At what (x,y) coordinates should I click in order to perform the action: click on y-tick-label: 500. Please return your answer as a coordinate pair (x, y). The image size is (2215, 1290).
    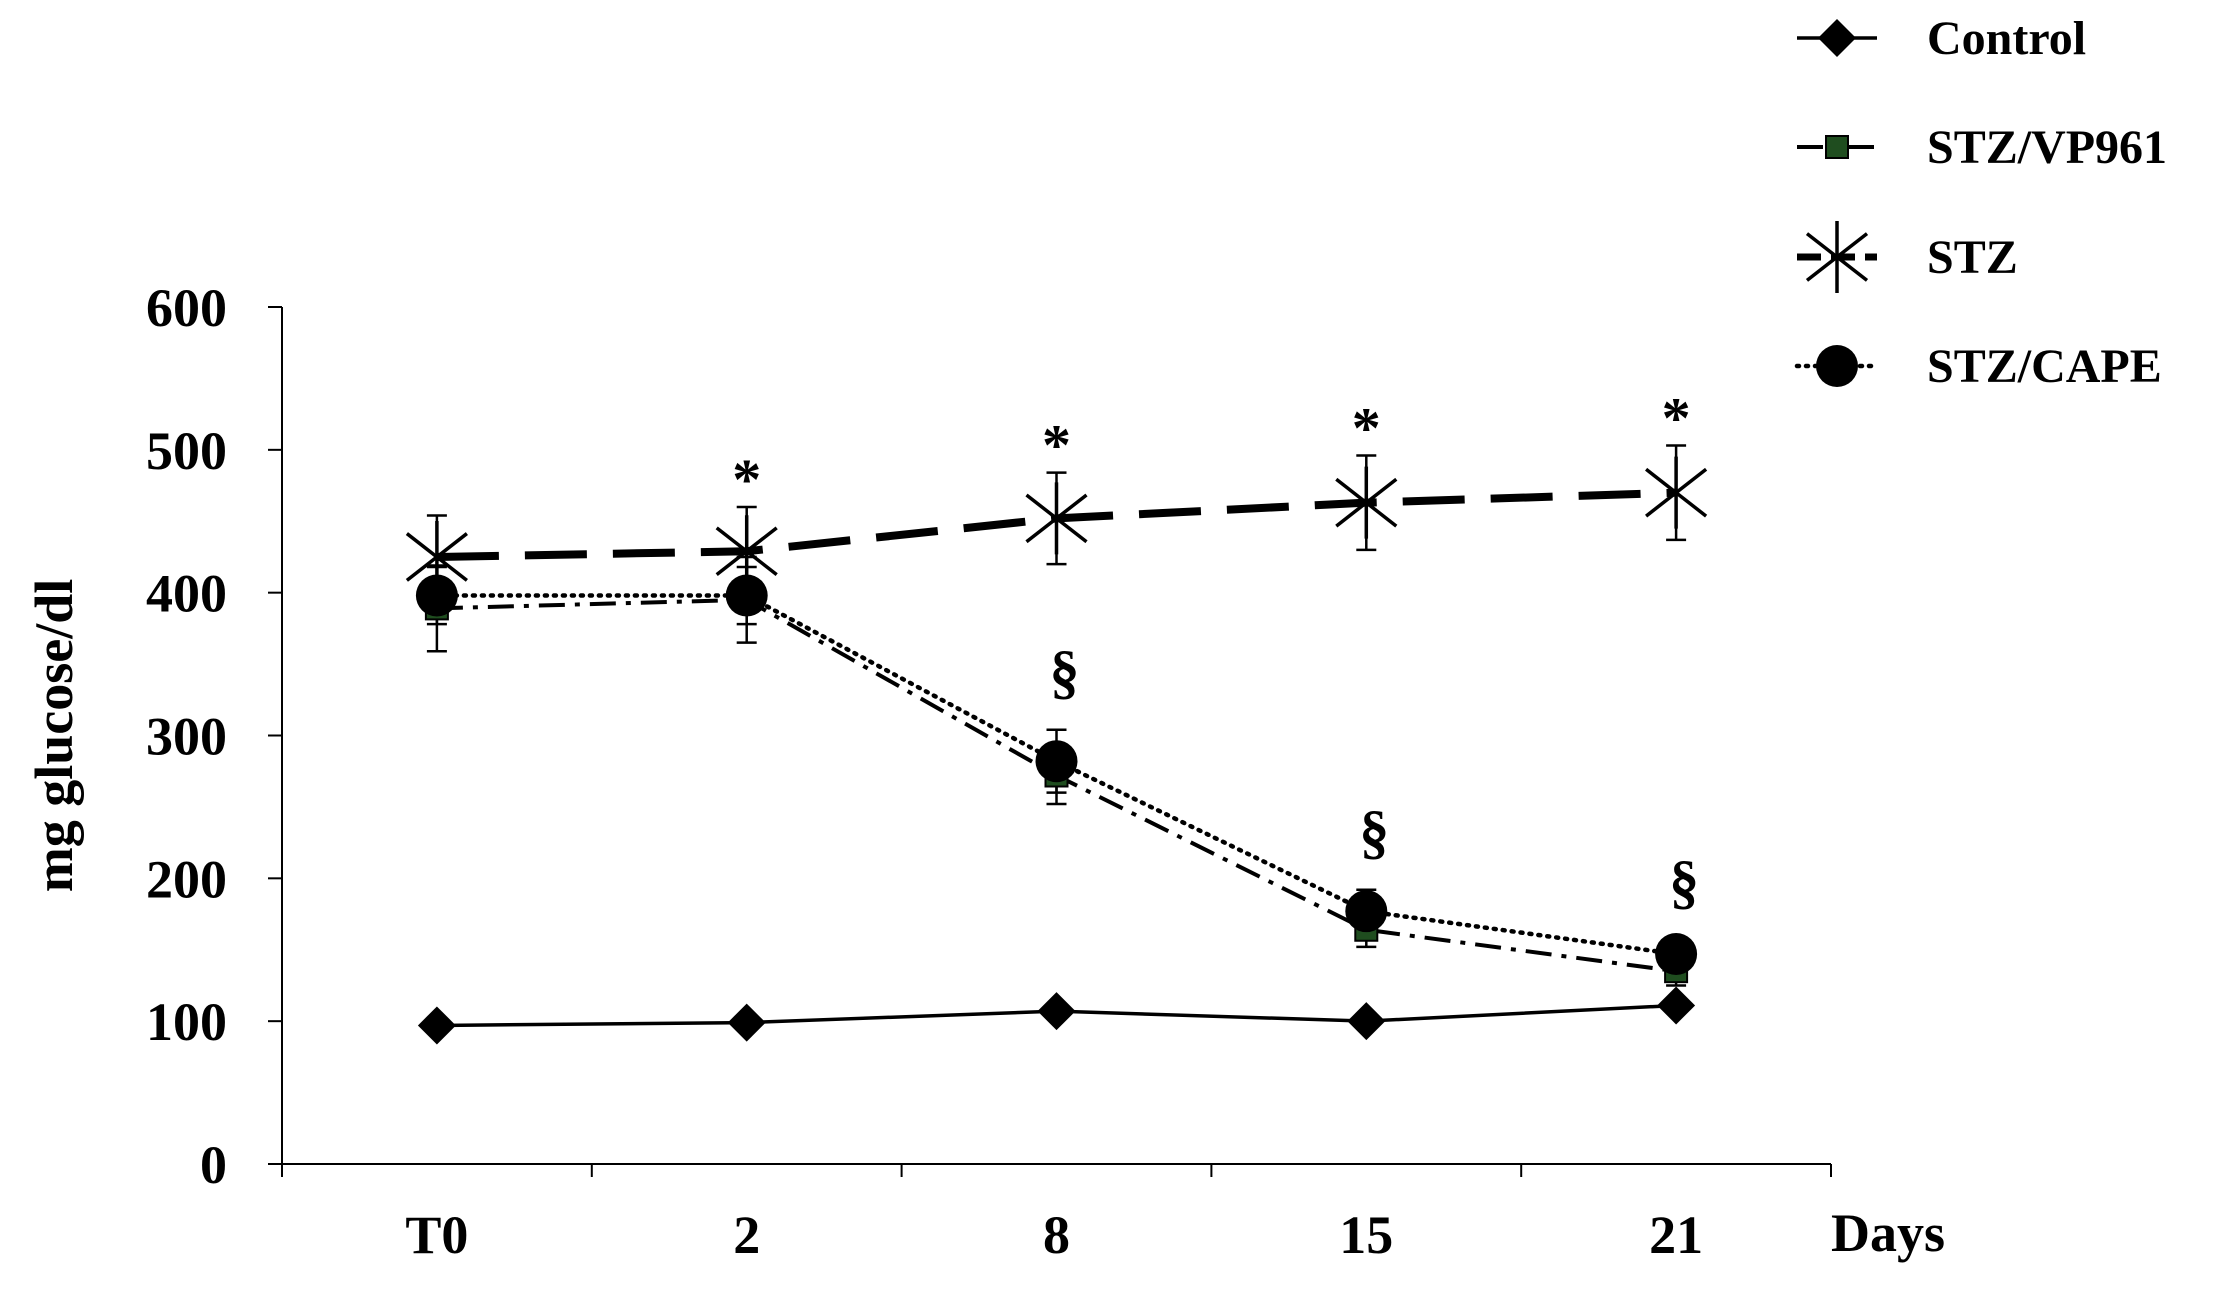
    Looking at the image, I should click on (186, 451).